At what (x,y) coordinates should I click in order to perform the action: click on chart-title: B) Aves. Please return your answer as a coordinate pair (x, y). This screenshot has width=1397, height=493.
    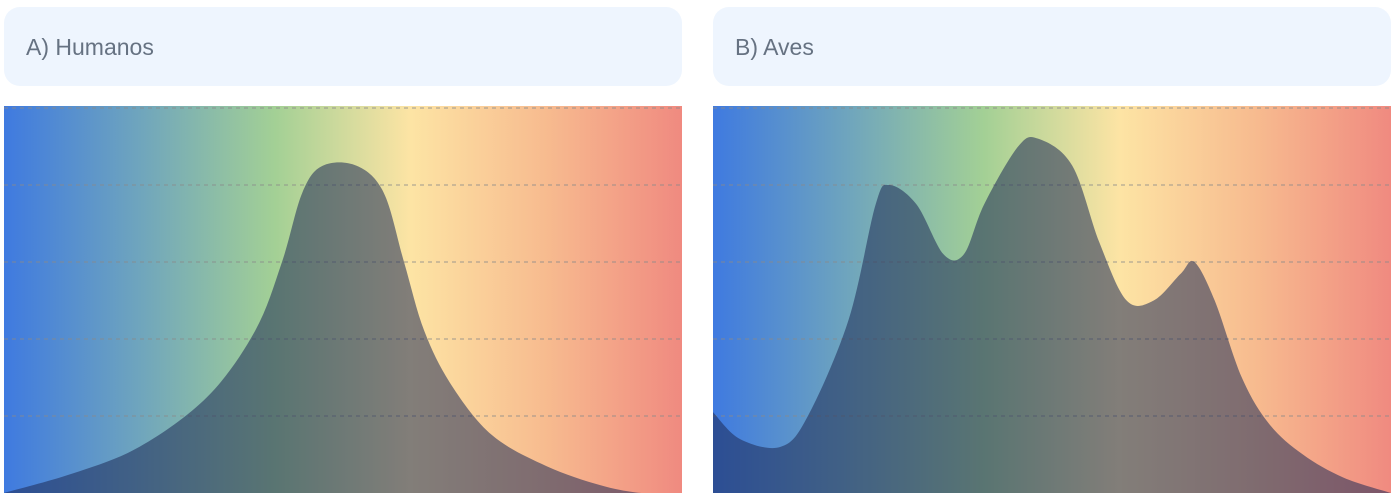
    Looking at the image, I should click on (774, 47).